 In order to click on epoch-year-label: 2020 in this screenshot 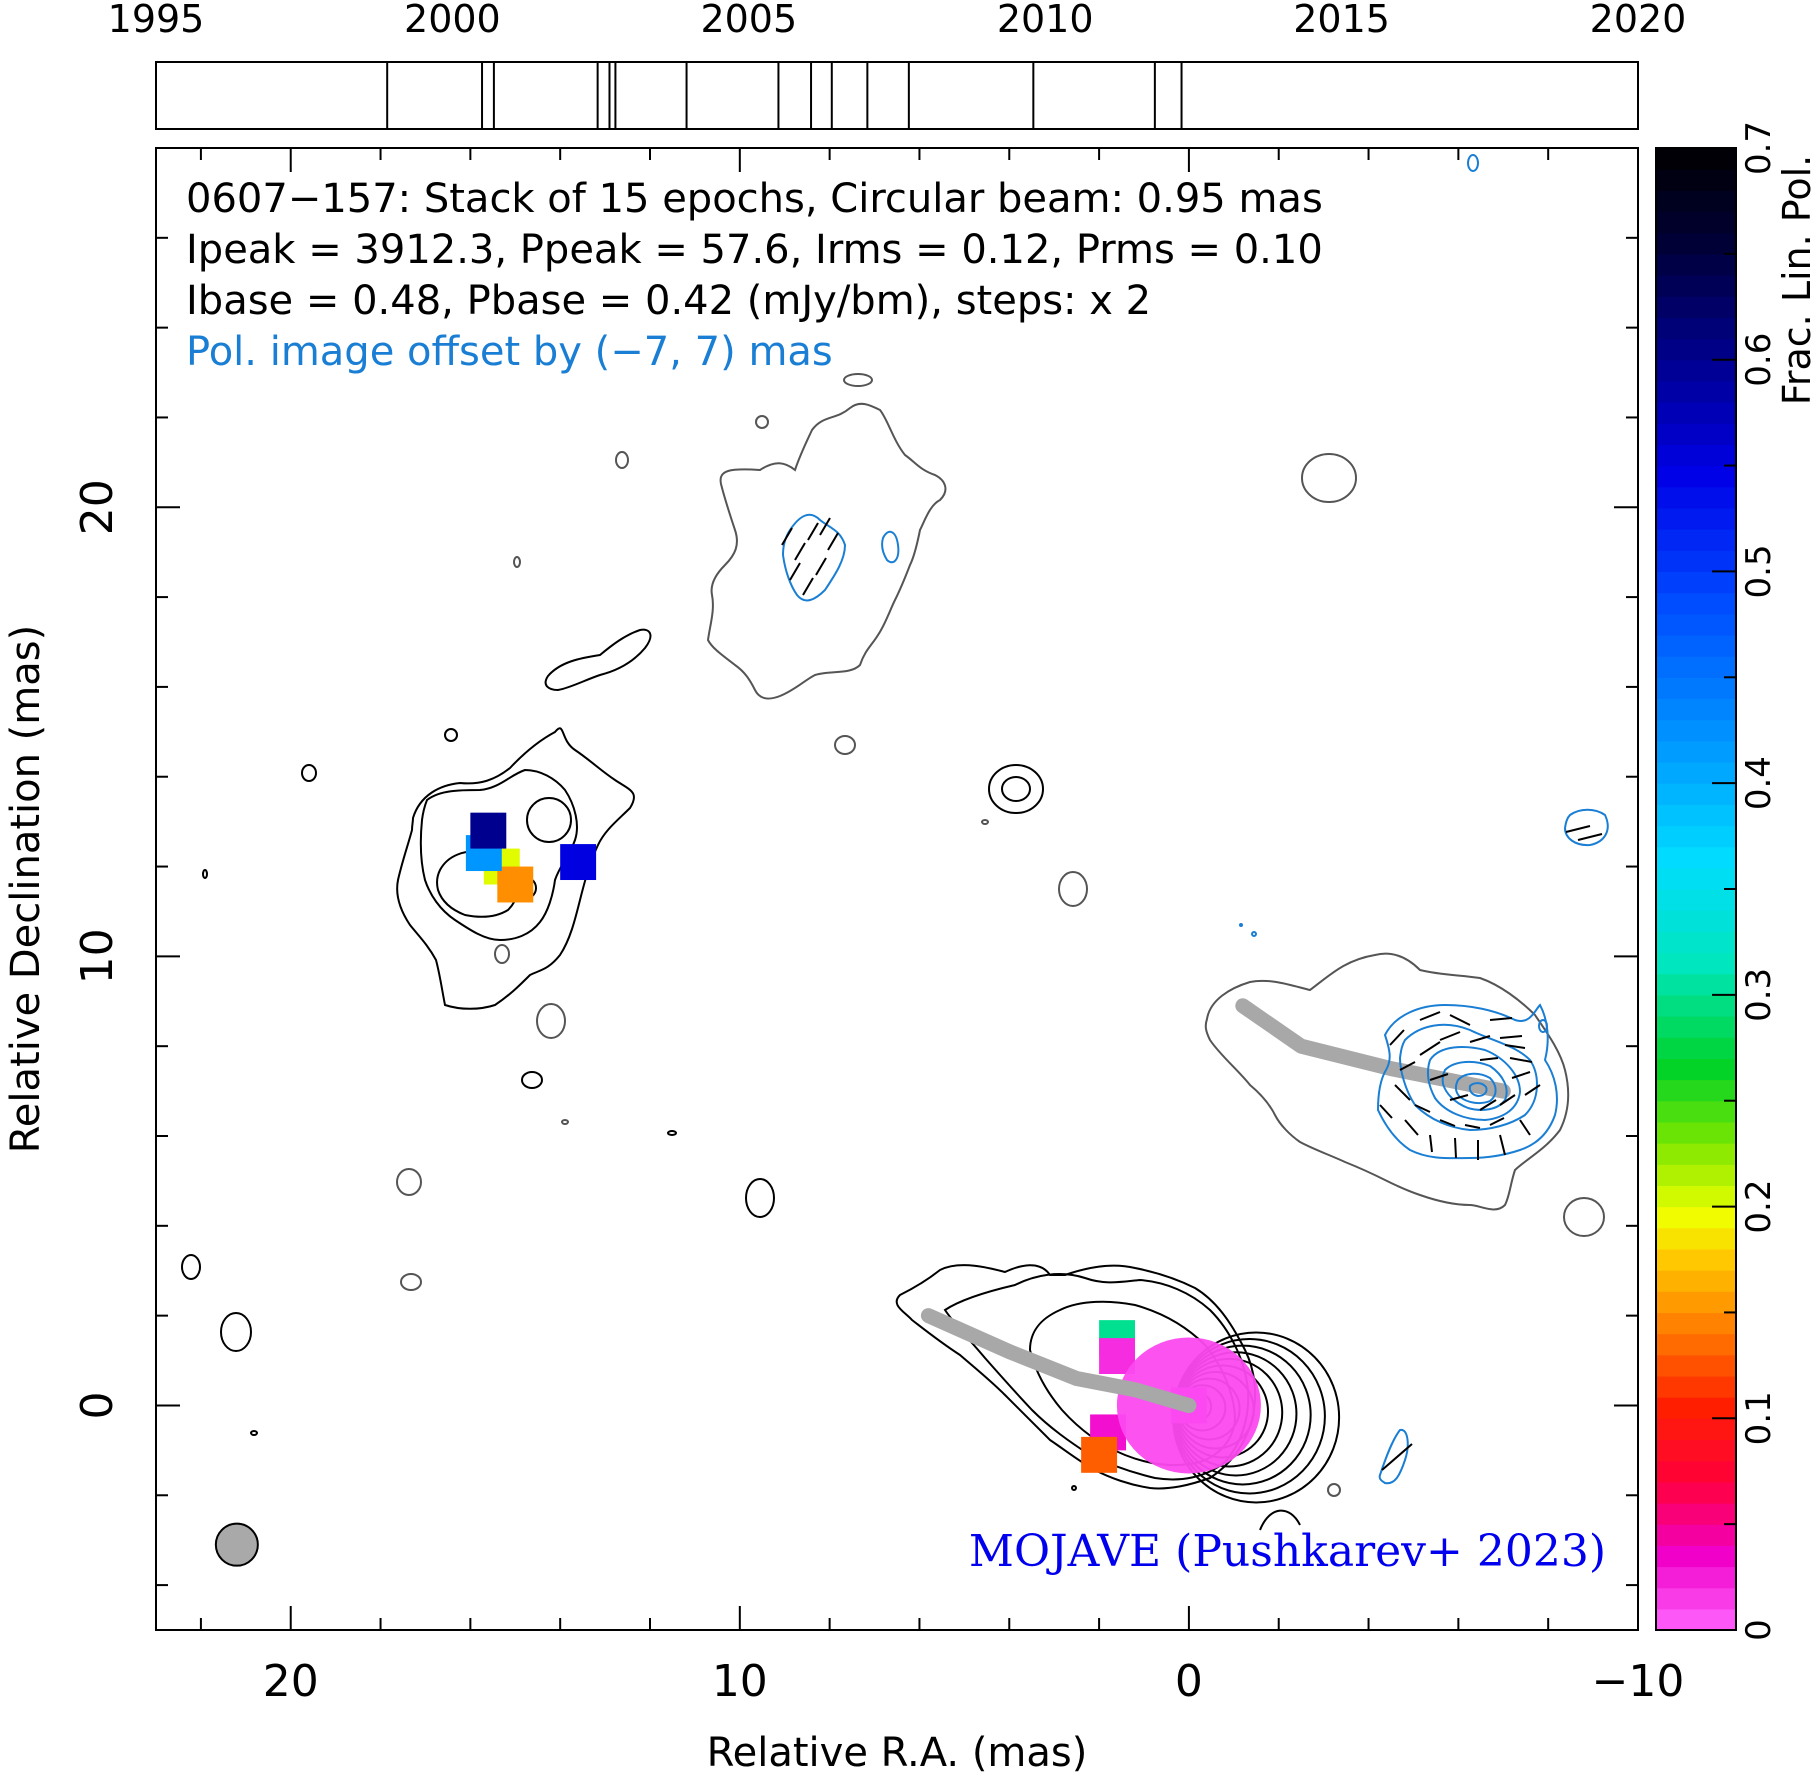, I will do `click(1638, 20)`.